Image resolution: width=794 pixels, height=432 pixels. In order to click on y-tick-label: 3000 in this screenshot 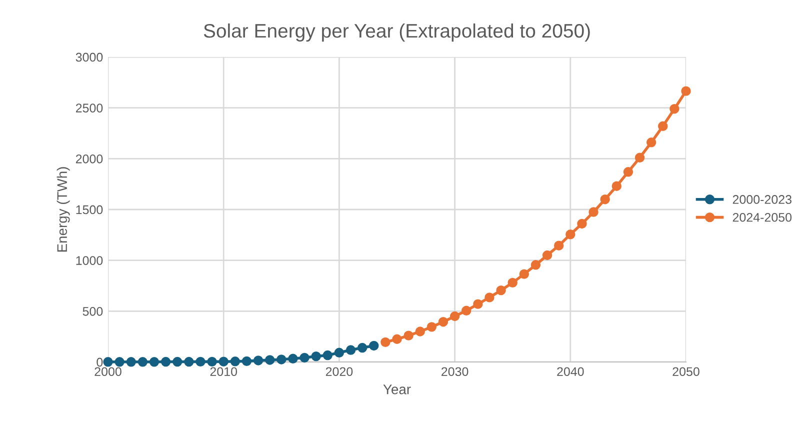, I will do `click(89, 57)`.